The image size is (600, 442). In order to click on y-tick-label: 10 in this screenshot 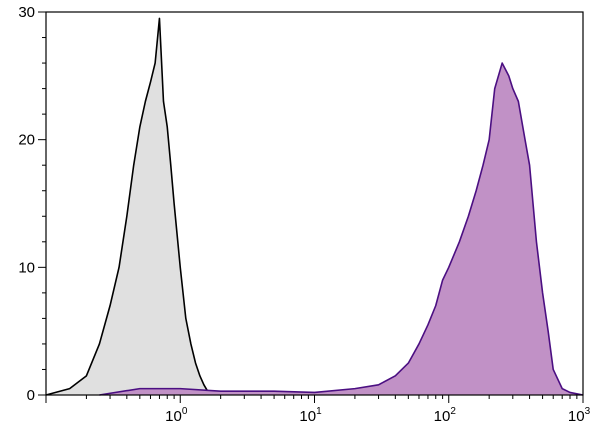, I will do `click(26, 267)`.